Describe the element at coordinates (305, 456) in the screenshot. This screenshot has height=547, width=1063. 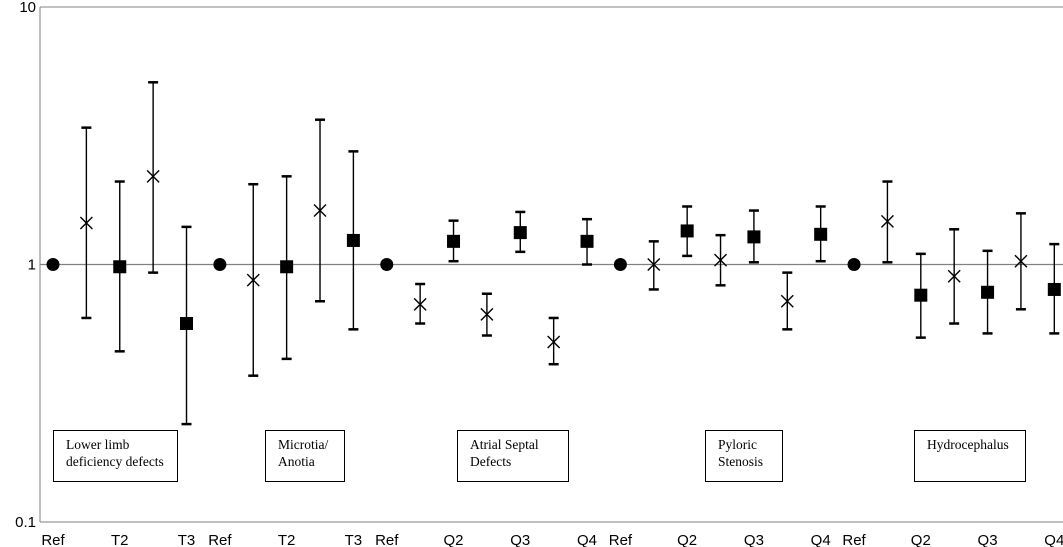
I see `group-label-box: Microtia/ Anotia` at that location.